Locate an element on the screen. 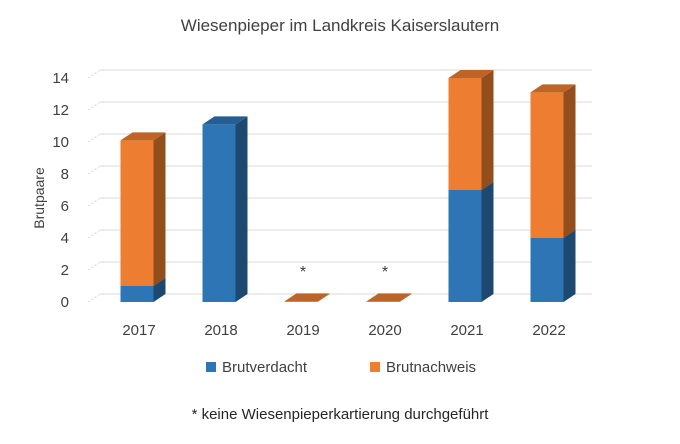  x-tick-label: 2022 is located at coordinates (548, 330).